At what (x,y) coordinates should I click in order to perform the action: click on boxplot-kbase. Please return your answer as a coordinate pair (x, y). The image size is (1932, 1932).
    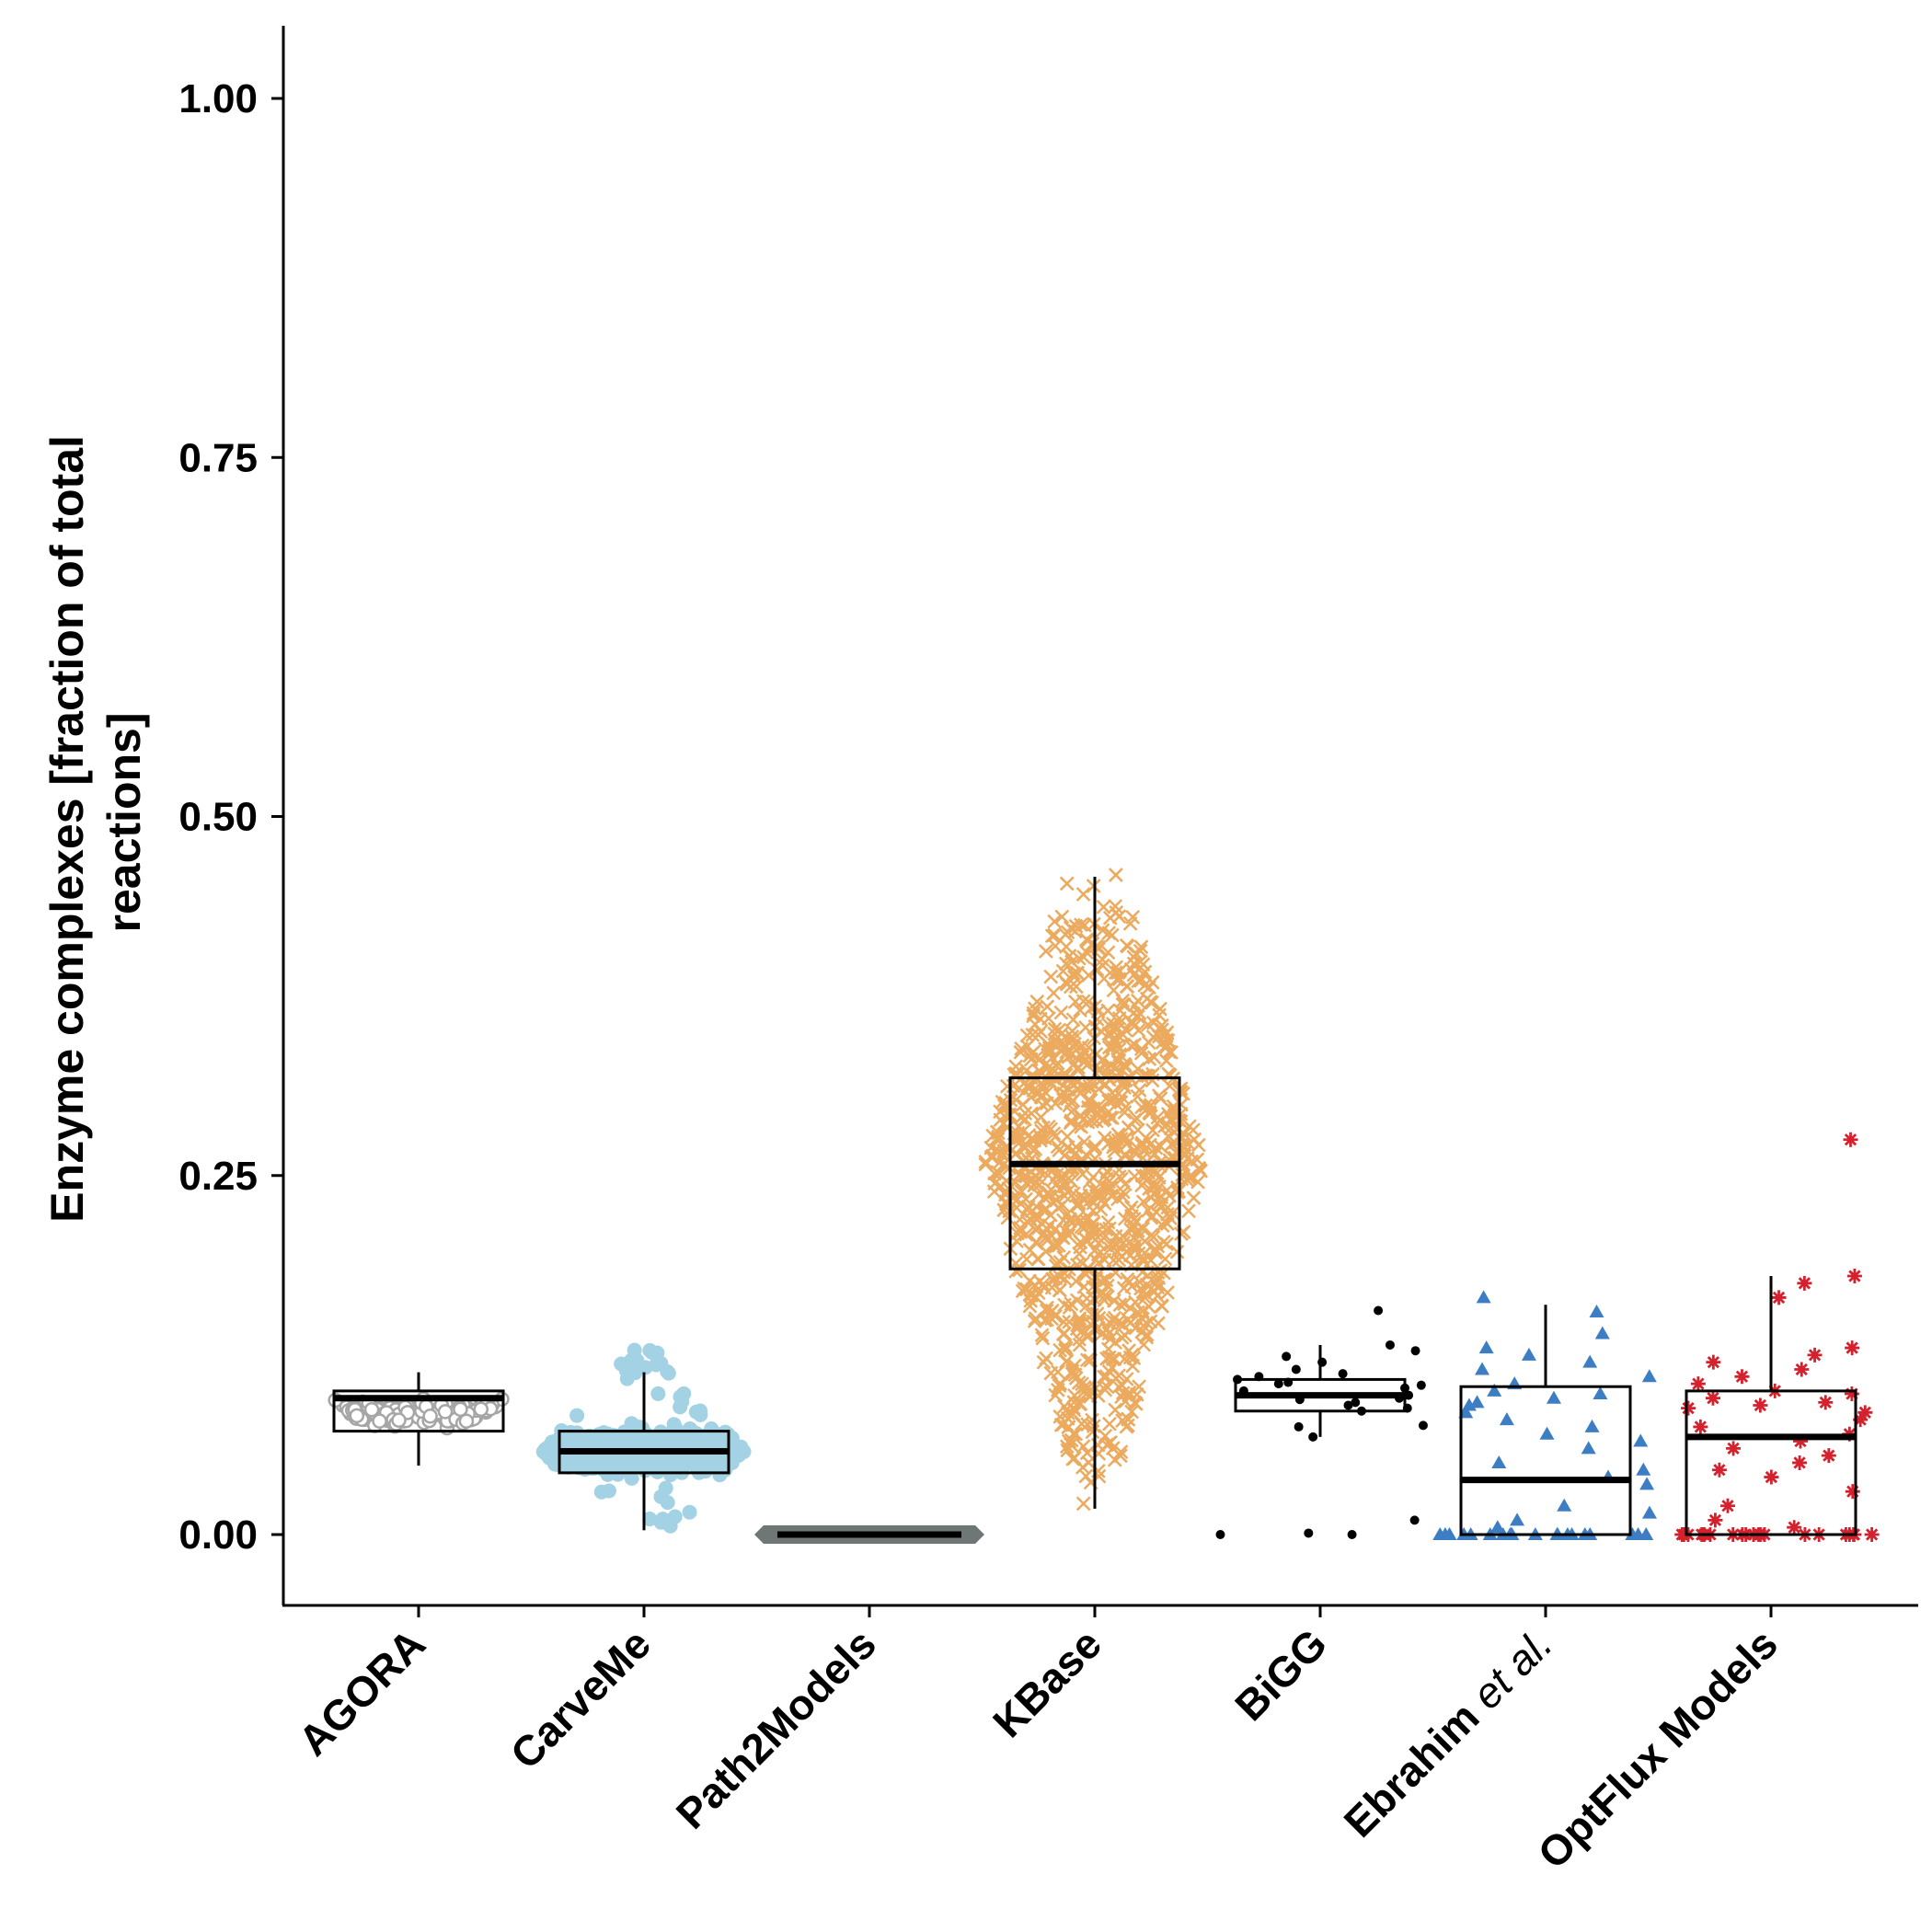
    Looking at the image, I should click on (1094, 1193).